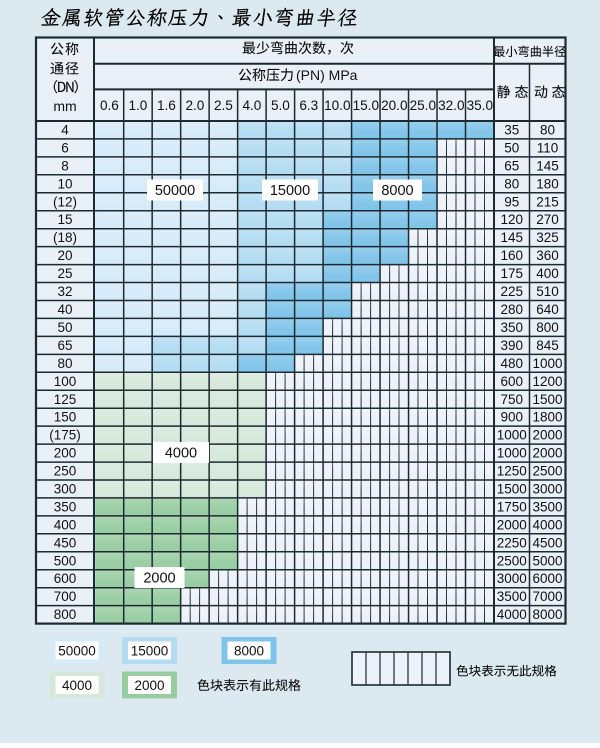 The height and width of the screenshot is (748, 600). What do you see at coordinates (65, 165) in the screenshot?
I see `svg-text: 8` at bounding box center [65, 165].